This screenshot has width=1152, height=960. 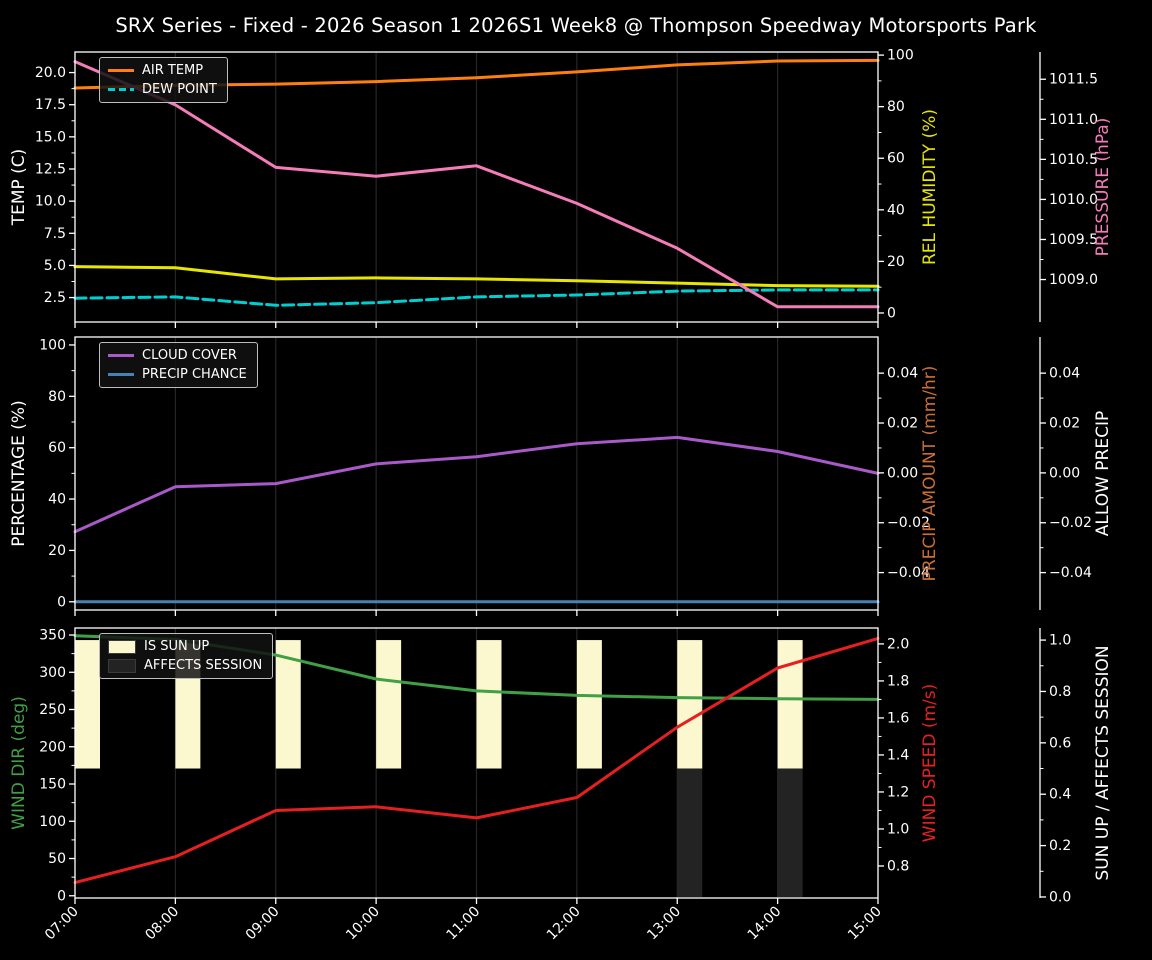 What do you see at coordinates (19, 473) in the screenshot?
I see `axis-title-percentage: PERCENTAGE (%)` at bounding box center [19, 473].